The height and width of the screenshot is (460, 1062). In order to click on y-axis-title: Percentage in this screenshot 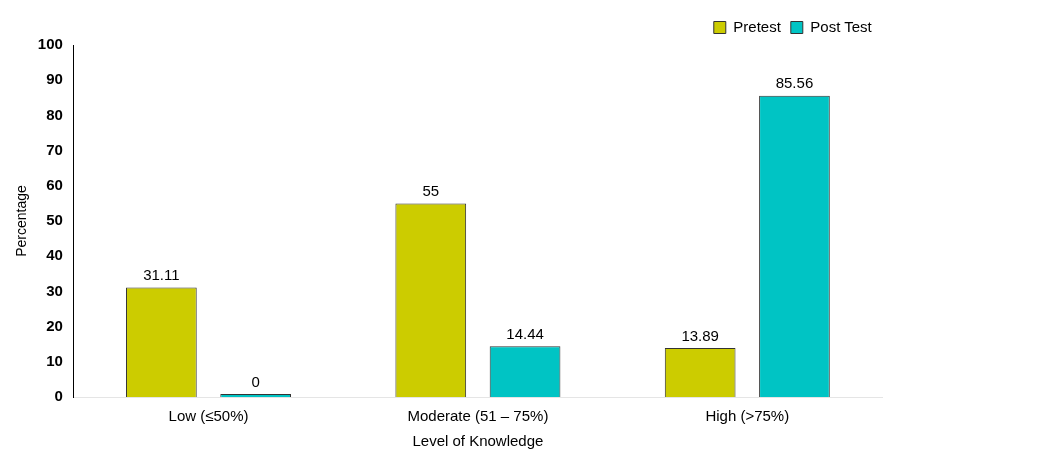, I will do `click(21, 220)`.